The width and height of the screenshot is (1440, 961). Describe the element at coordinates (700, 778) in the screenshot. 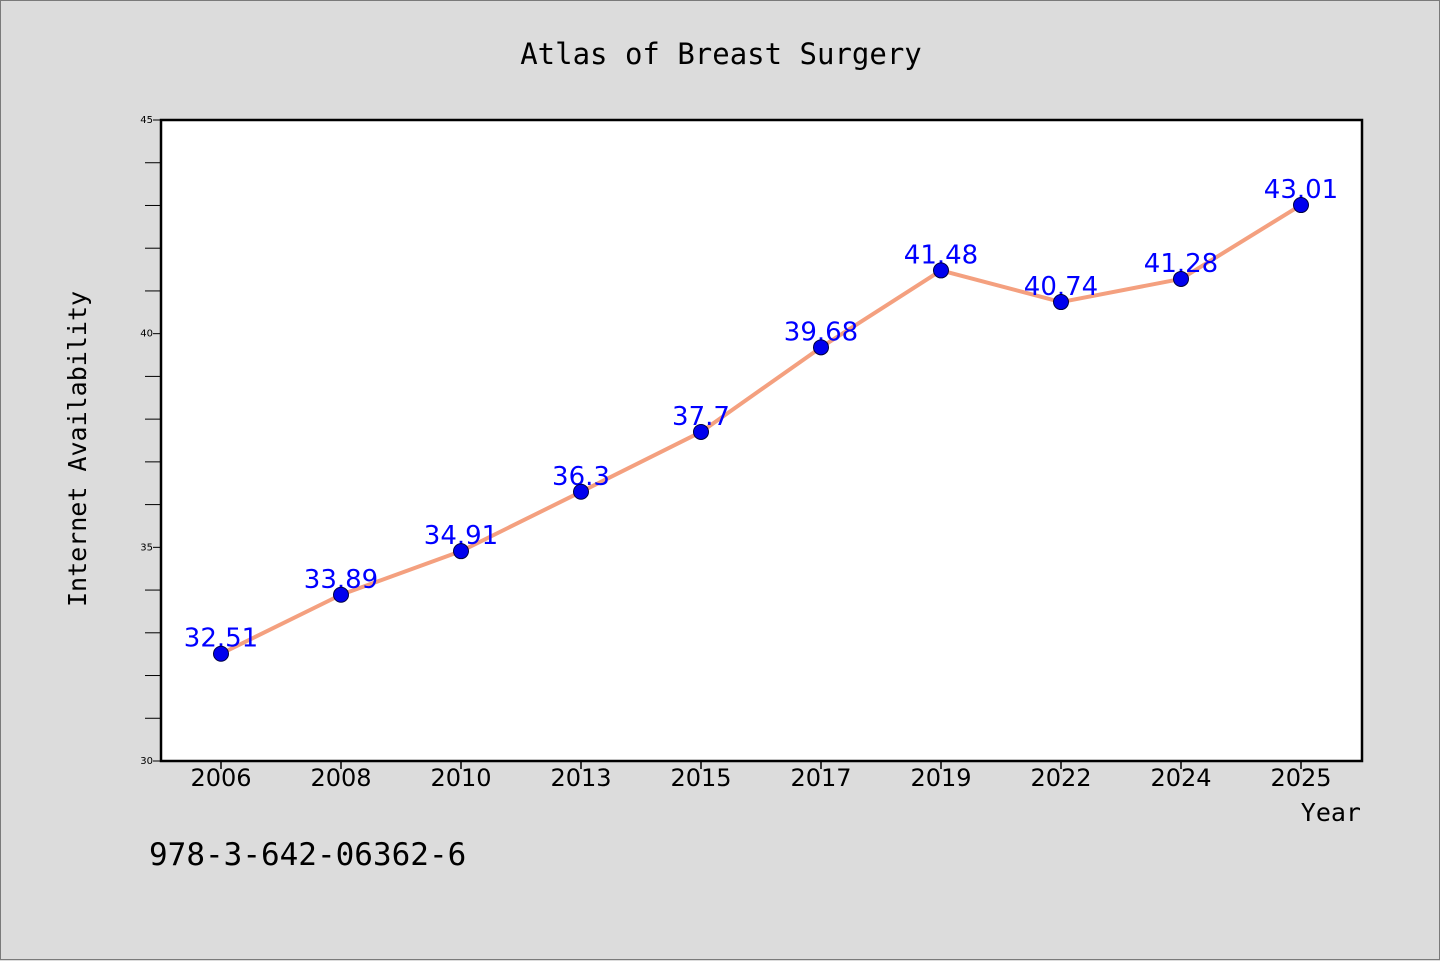

I see `x-tick-label: 2015` at that location.